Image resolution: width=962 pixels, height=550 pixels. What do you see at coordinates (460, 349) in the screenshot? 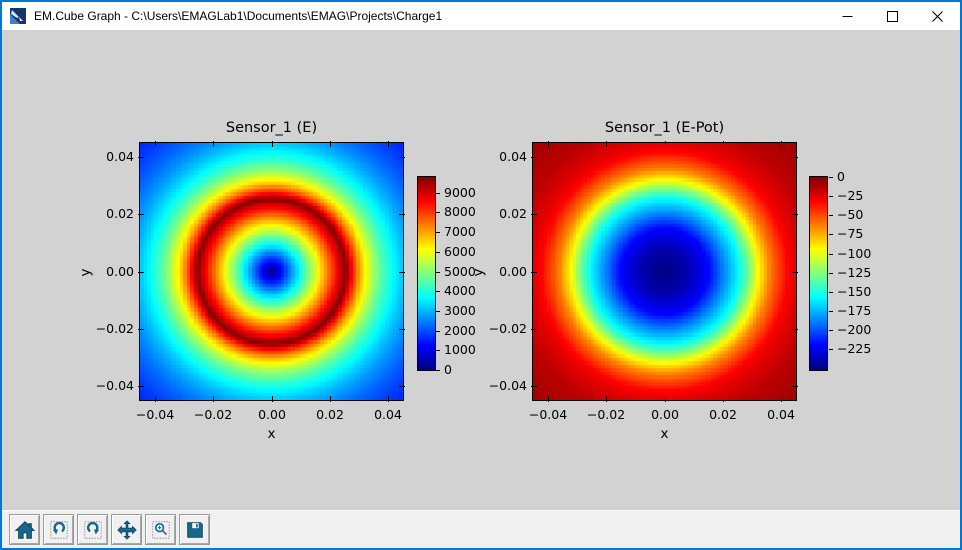
I see `colorbar-tick-label: 1000` at bounding box center [460, 349].